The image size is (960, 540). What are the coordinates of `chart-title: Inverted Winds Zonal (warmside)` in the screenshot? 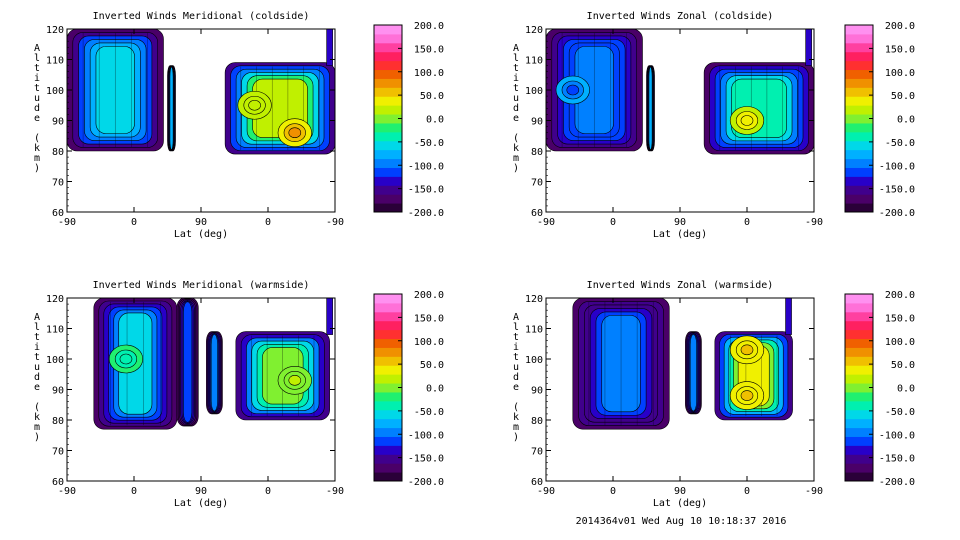 It's located at (680, 285).